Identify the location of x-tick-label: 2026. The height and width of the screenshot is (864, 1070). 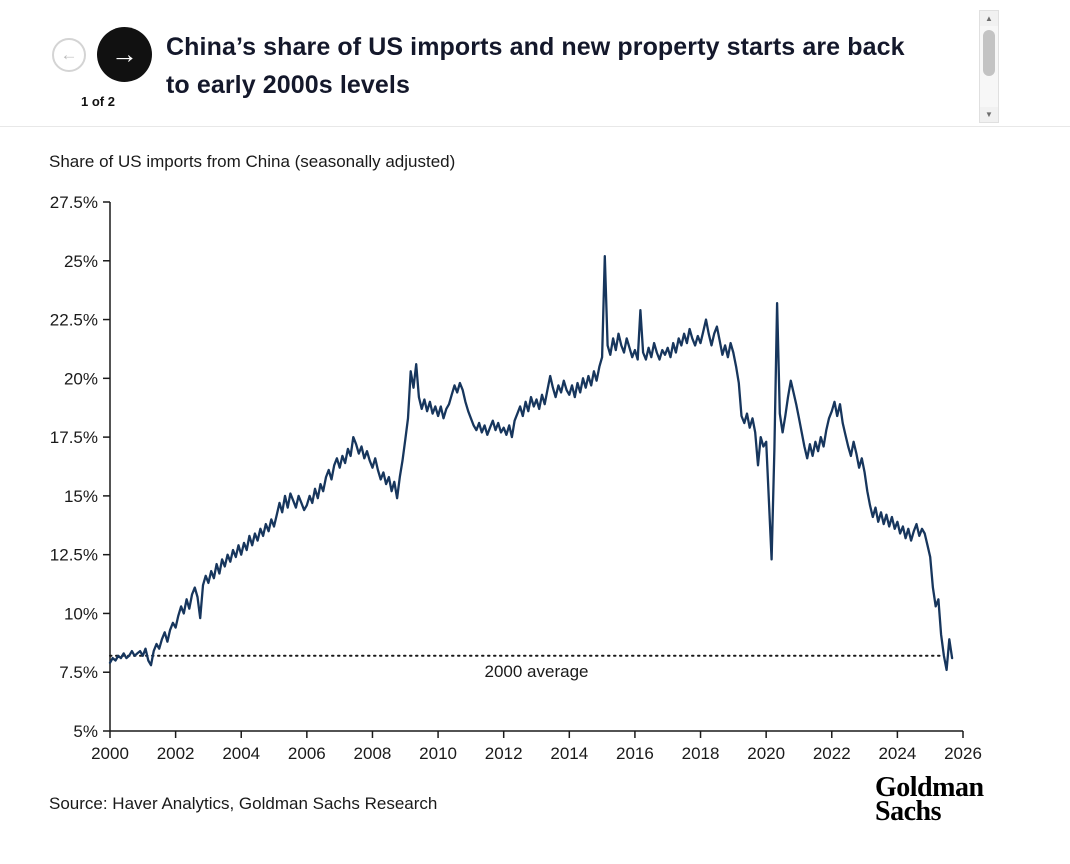
(963, 753).